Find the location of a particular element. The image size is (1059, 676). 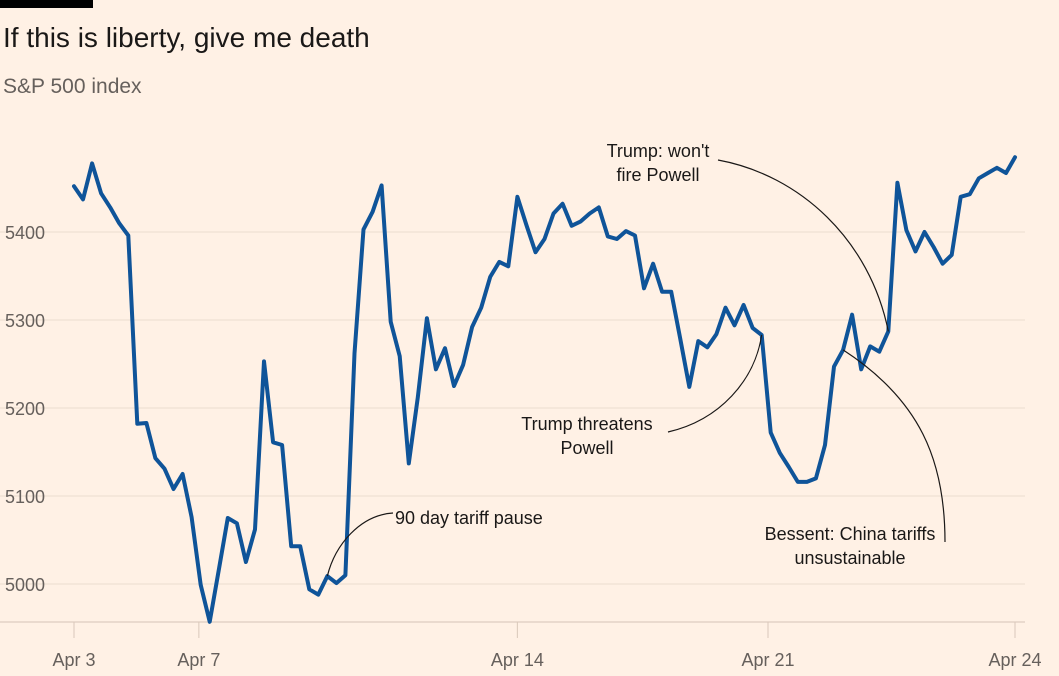

y-tick-label: 5200 is located at coordinates (25, 409).